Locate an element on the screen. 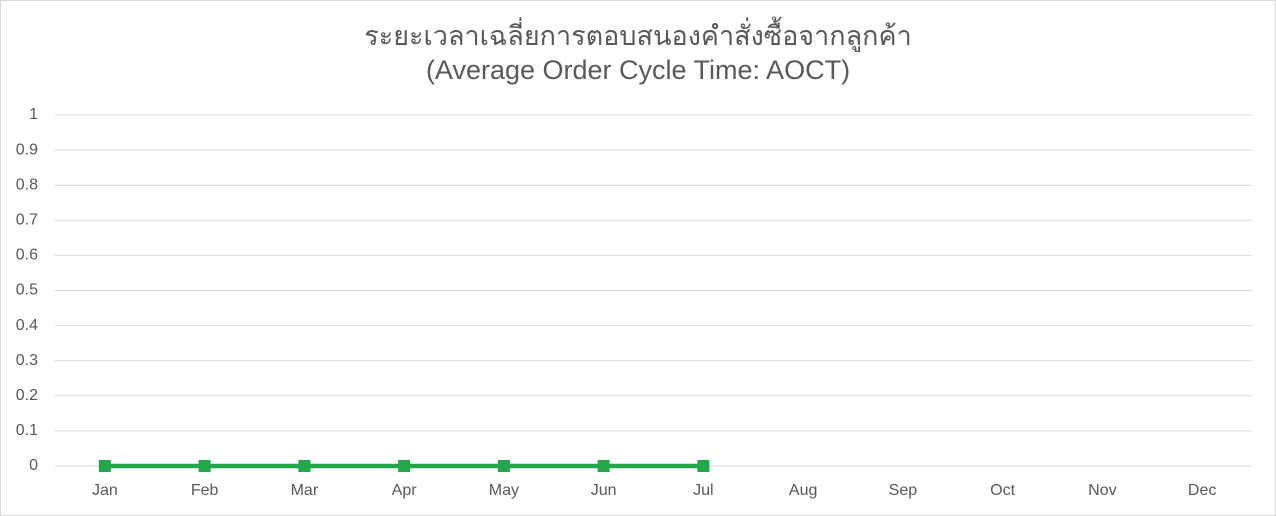  x-tick-label: Nov is located at coordinates (1102, 490).